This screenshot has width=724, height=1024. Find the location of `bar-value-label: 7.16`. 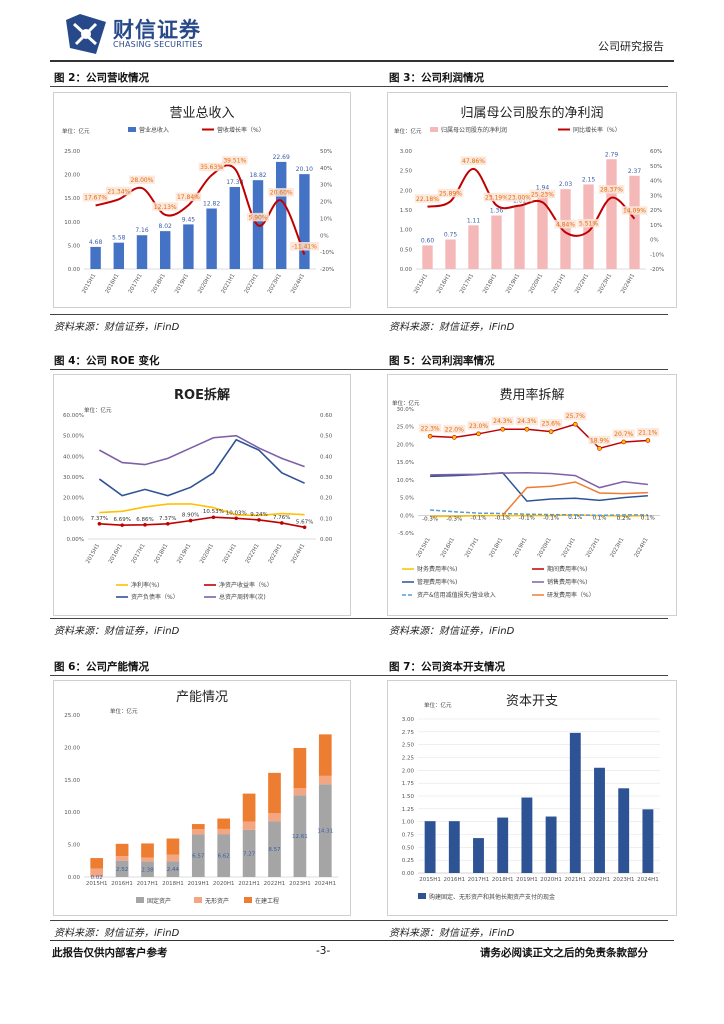

bar-value-label: 7.16 is located at coordinates (142, 230).